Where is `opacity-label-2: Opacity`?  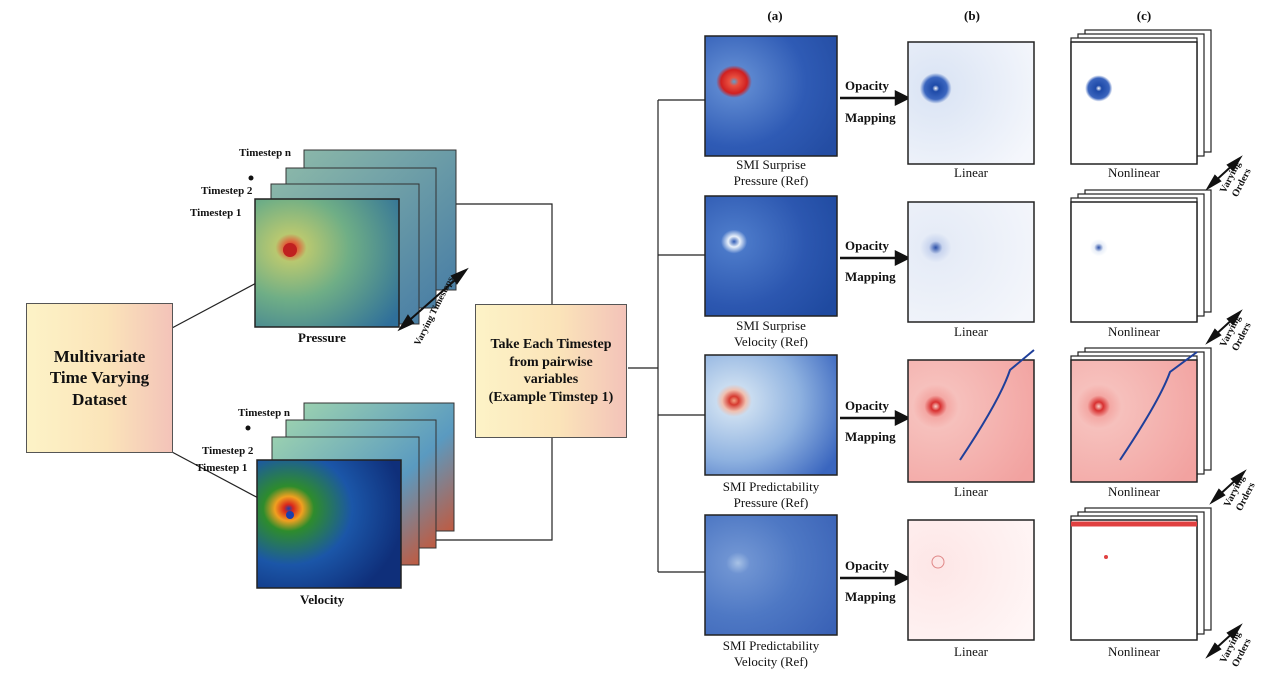
opacity-label-2: Opacity is located at coordinates (867, 245).